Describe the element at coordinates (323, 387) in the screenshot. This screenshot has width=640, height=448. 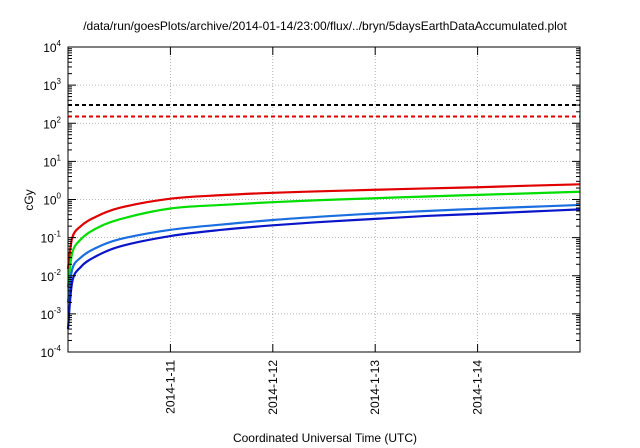
I see `x-tick-labels: 2014-1-11 2014-1-12 2014-1-13 2014-1-14` at that location.